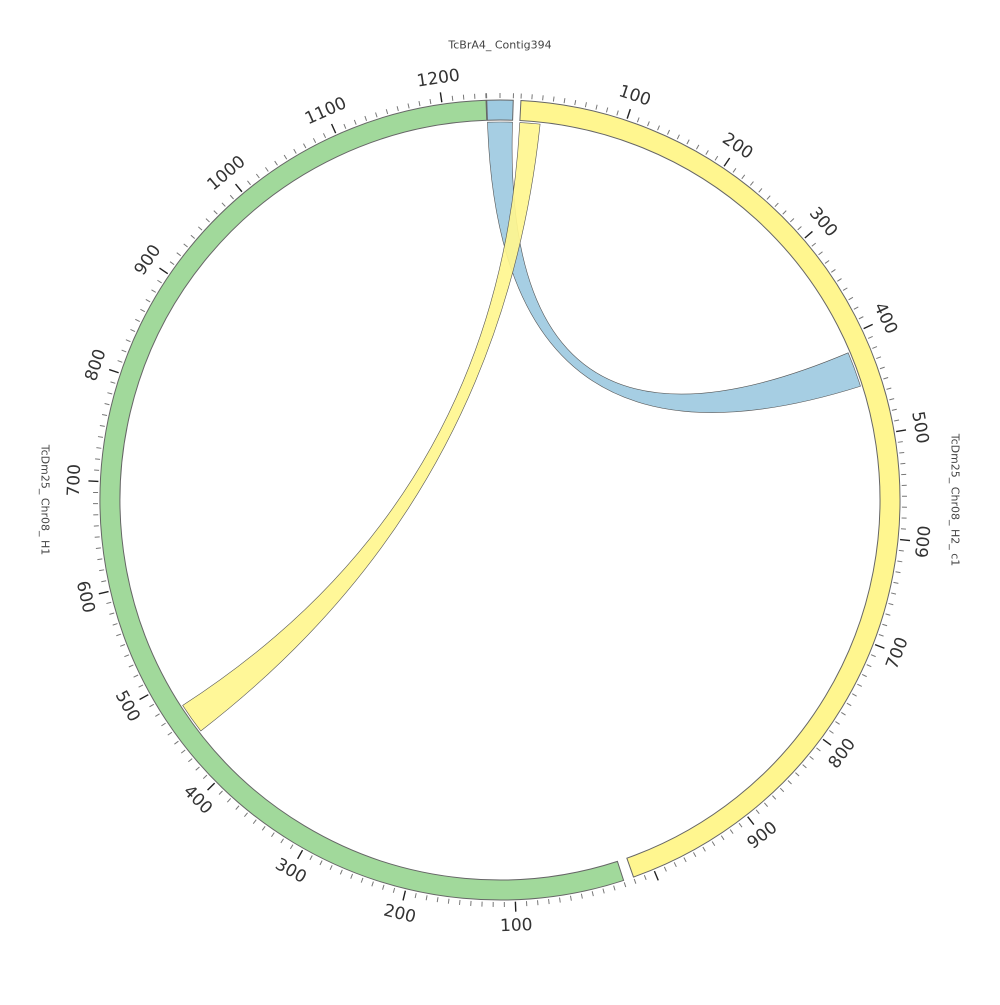 The width and height of the screenshot is (1000, 1005). What do you see at coordinates (227, 173) in the screenshot?
I see `tick-label: 1000` at bounding box center [227, 173].